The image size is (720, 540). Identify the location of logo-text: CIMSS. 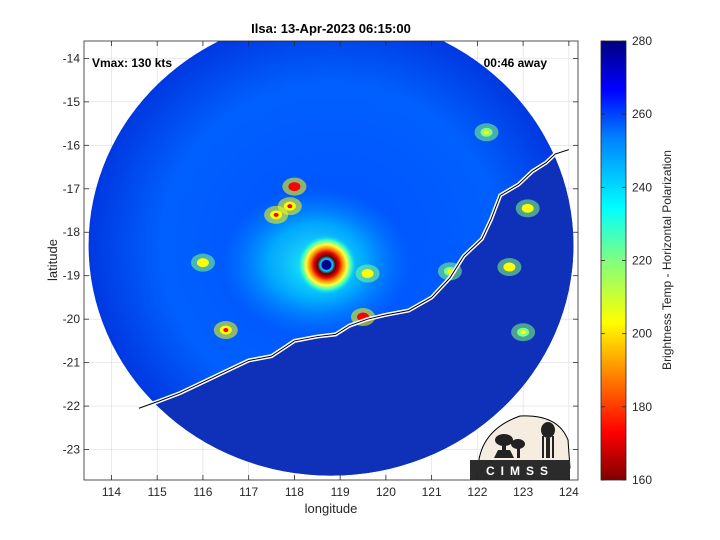
(520, 471).